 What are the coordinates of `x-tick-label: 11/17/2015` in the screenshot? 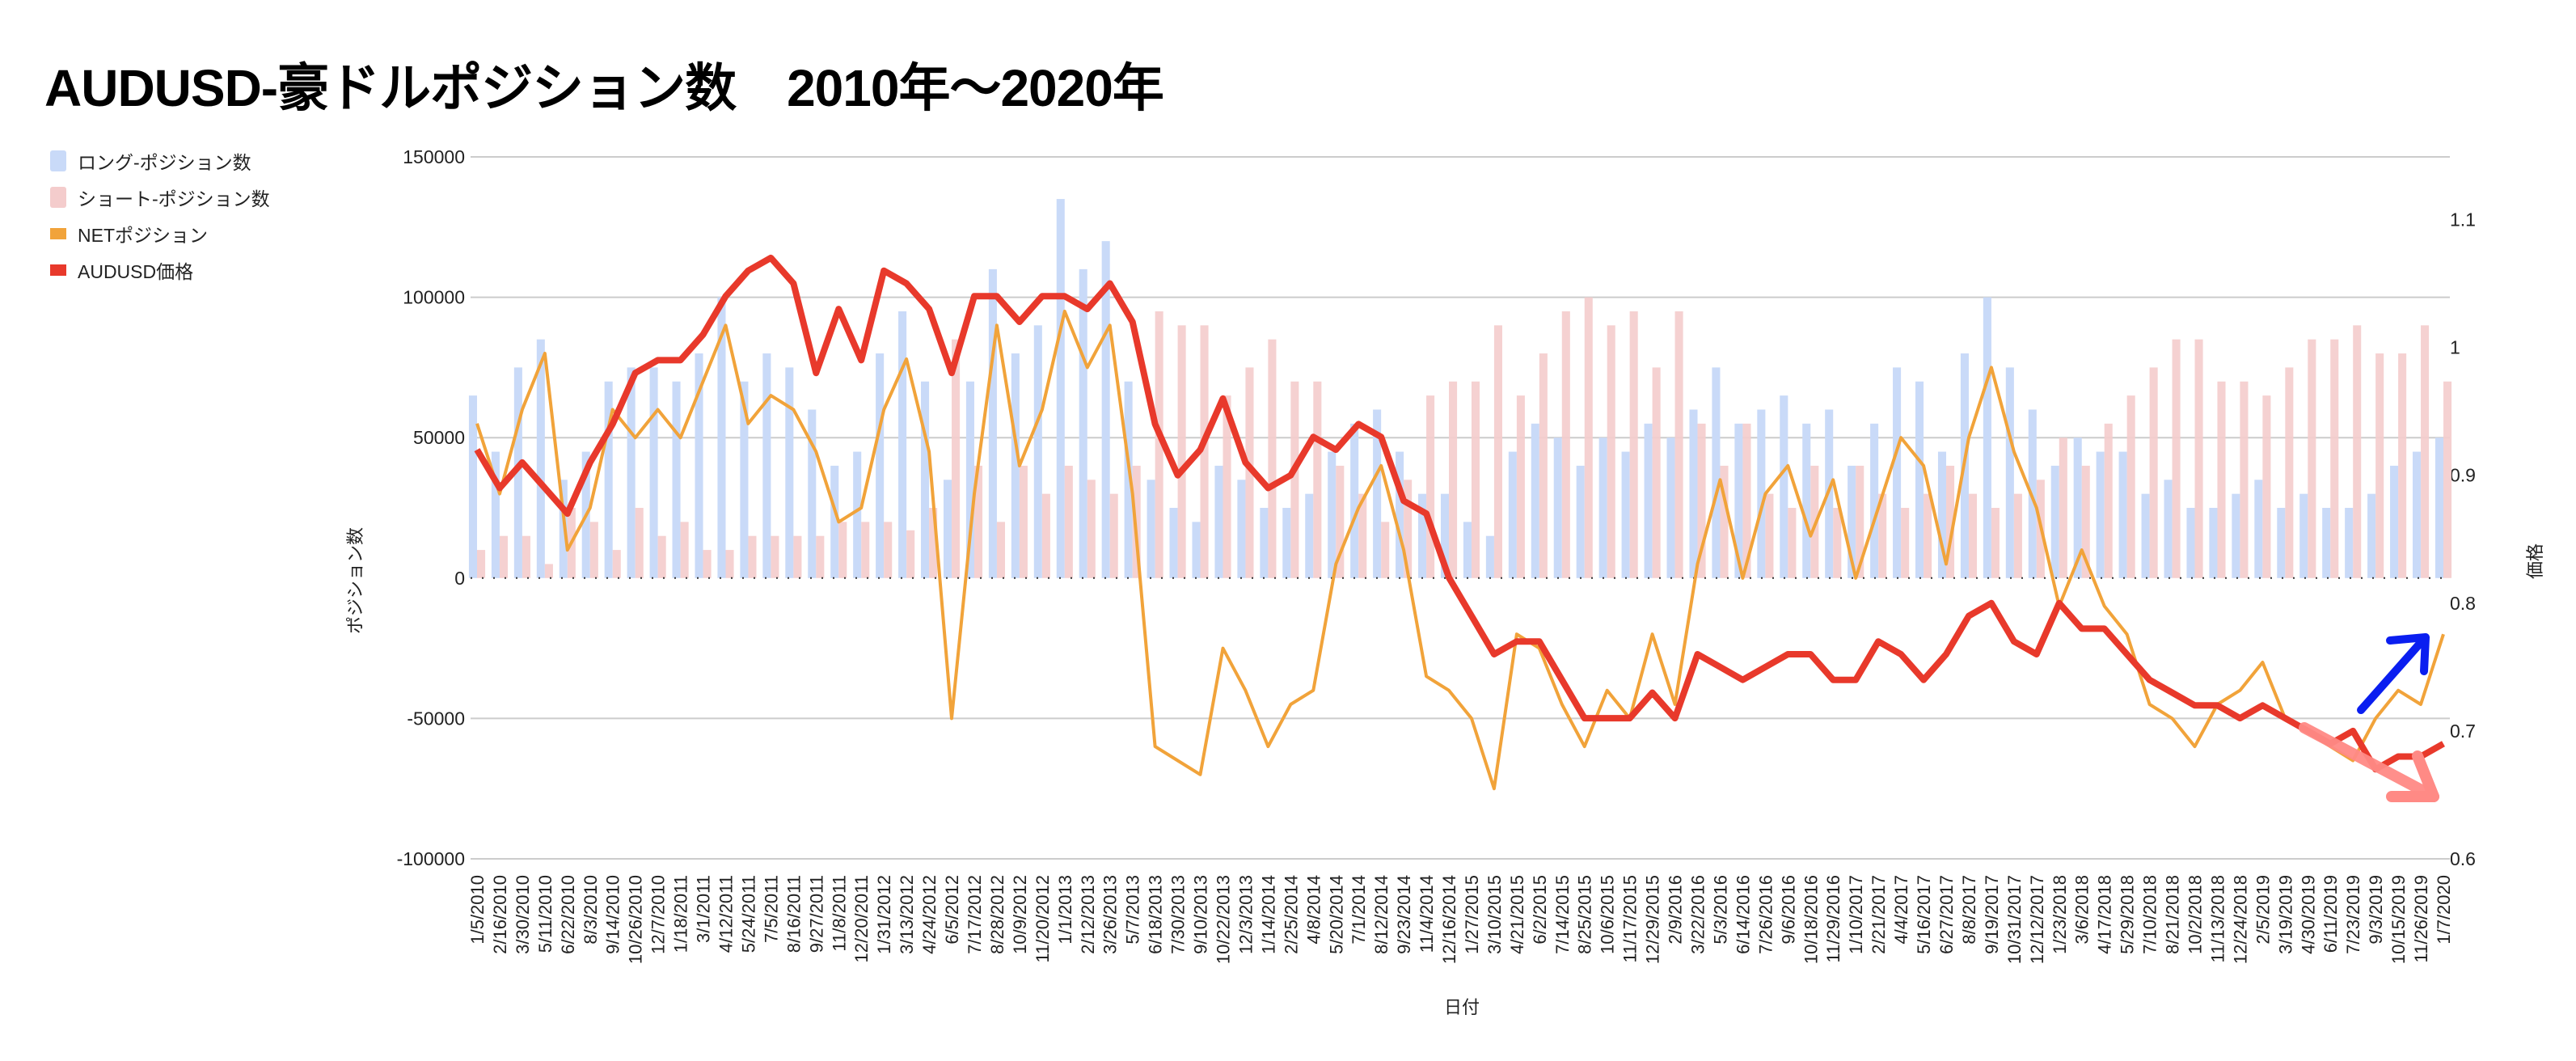 It's located at (1630, 919).